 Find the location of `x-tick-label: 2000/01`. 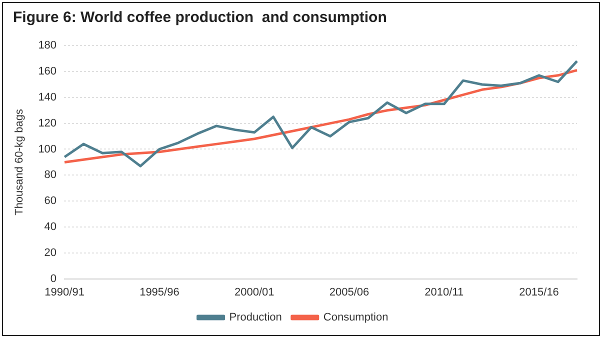

x-tick-label: 2000/01 is located at coordinates (254, 292).